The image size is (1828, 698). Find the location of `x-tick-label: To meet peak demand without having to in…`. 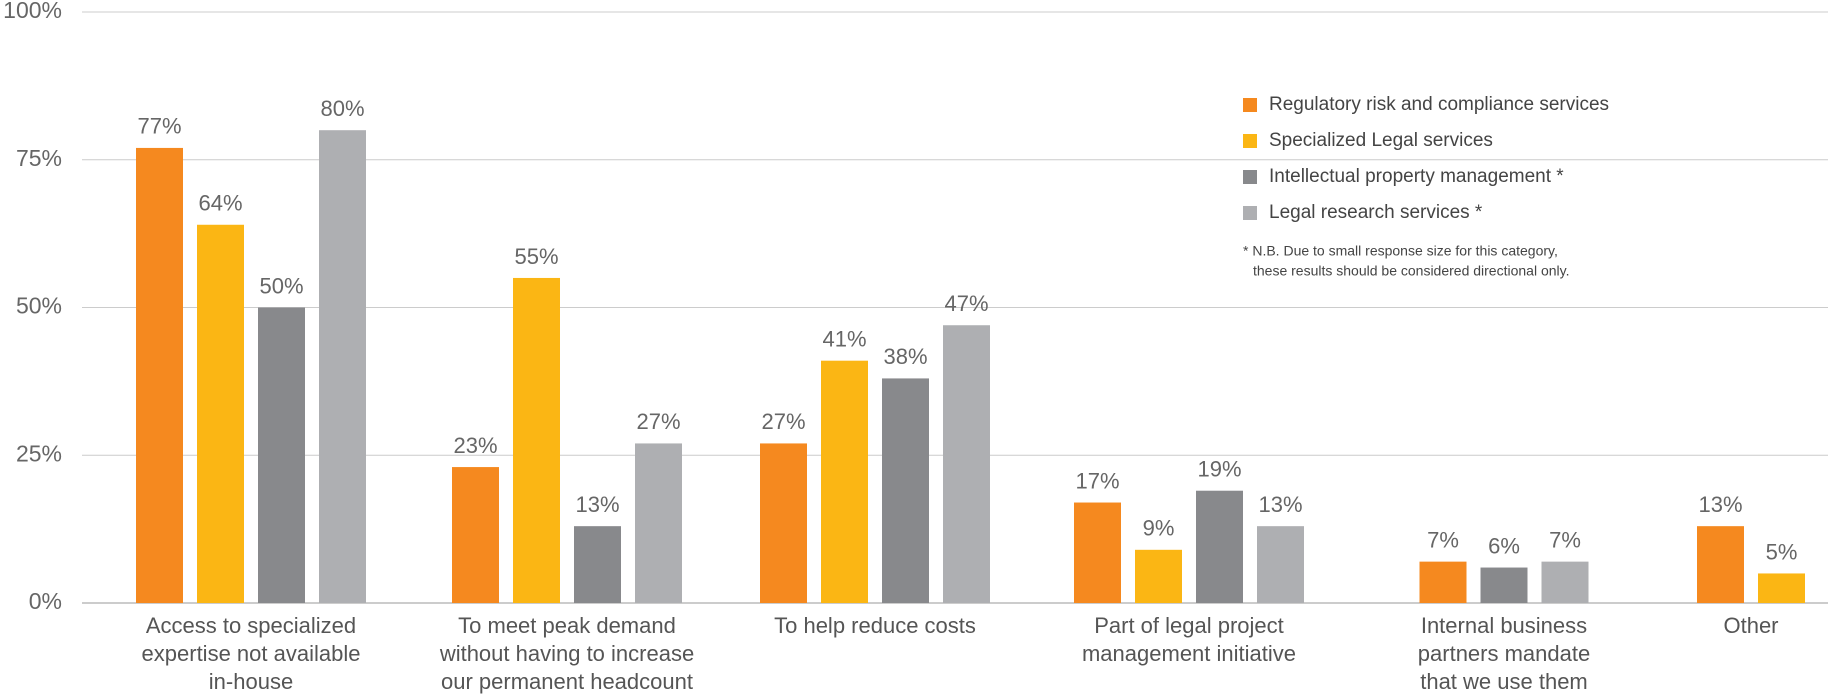

x-tick-label: To meet peak demand without having to in… is located at coordinates (567, 653).